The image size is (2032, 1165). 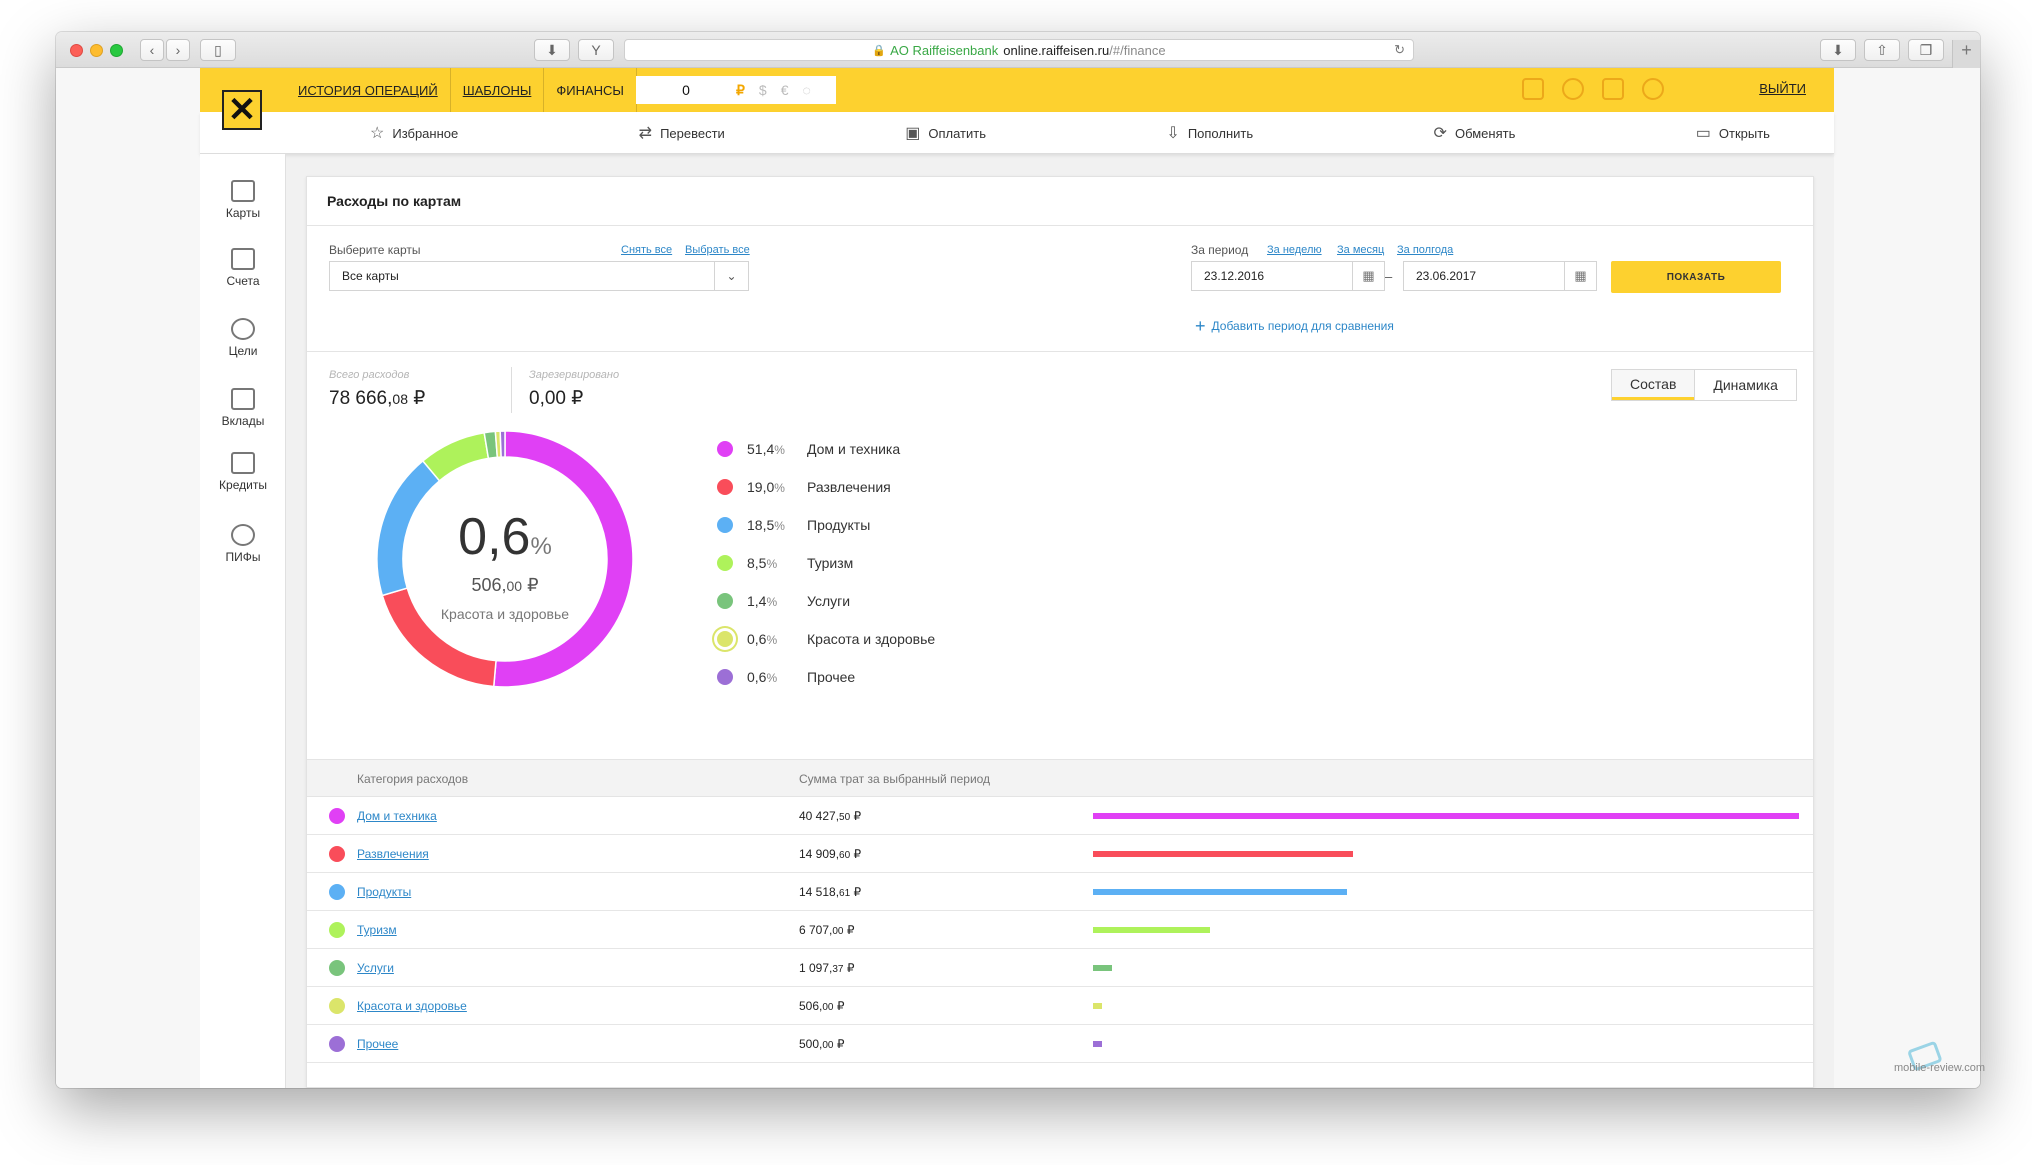 What do you see at coordinates (1573, 89) in the screenshot?
I see `phone-icon` at bounding box center [1573, 89].